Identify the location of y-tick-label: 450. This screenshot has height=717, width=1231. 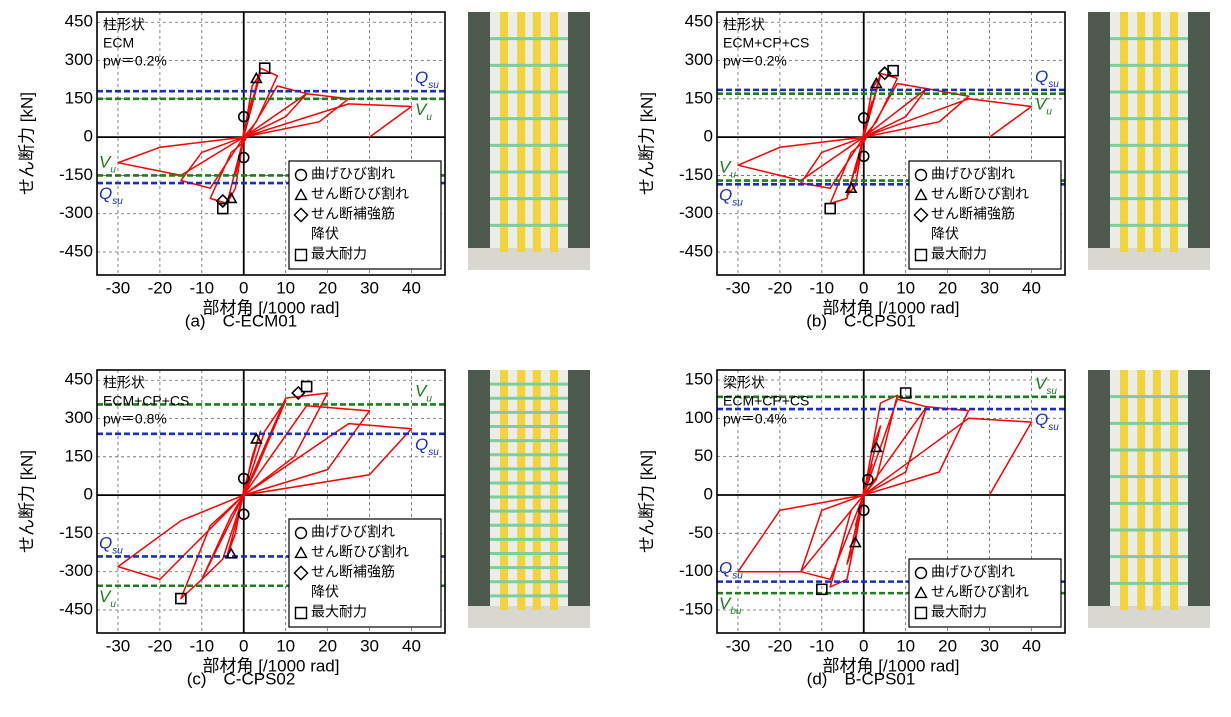
(79, 379).